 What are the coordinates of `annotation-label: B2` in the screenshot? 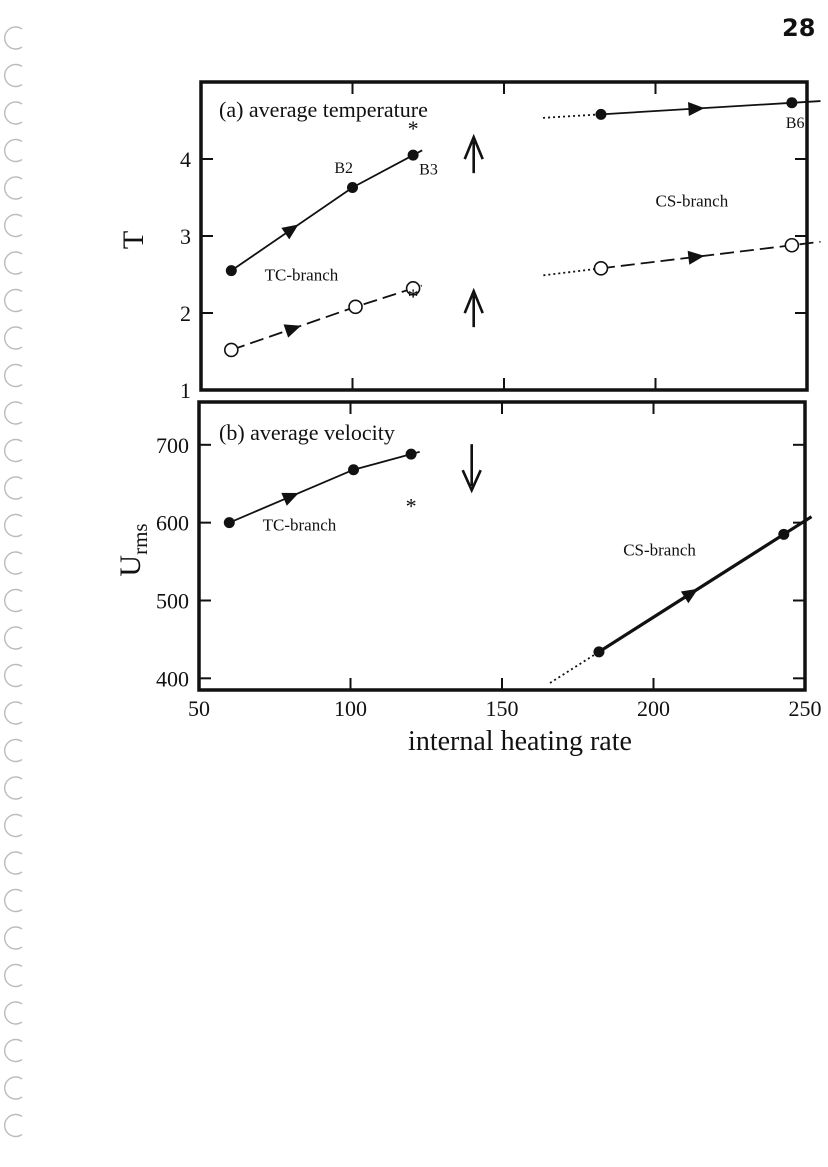 It's located at (343, 168).